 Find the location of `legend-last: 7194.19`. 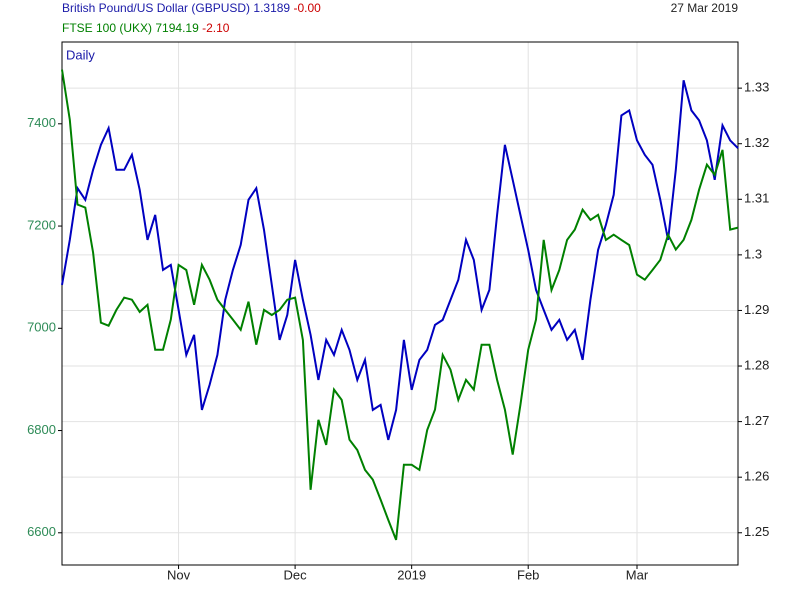

legend-last: 7194.19 is located at coordinates (177, 28).